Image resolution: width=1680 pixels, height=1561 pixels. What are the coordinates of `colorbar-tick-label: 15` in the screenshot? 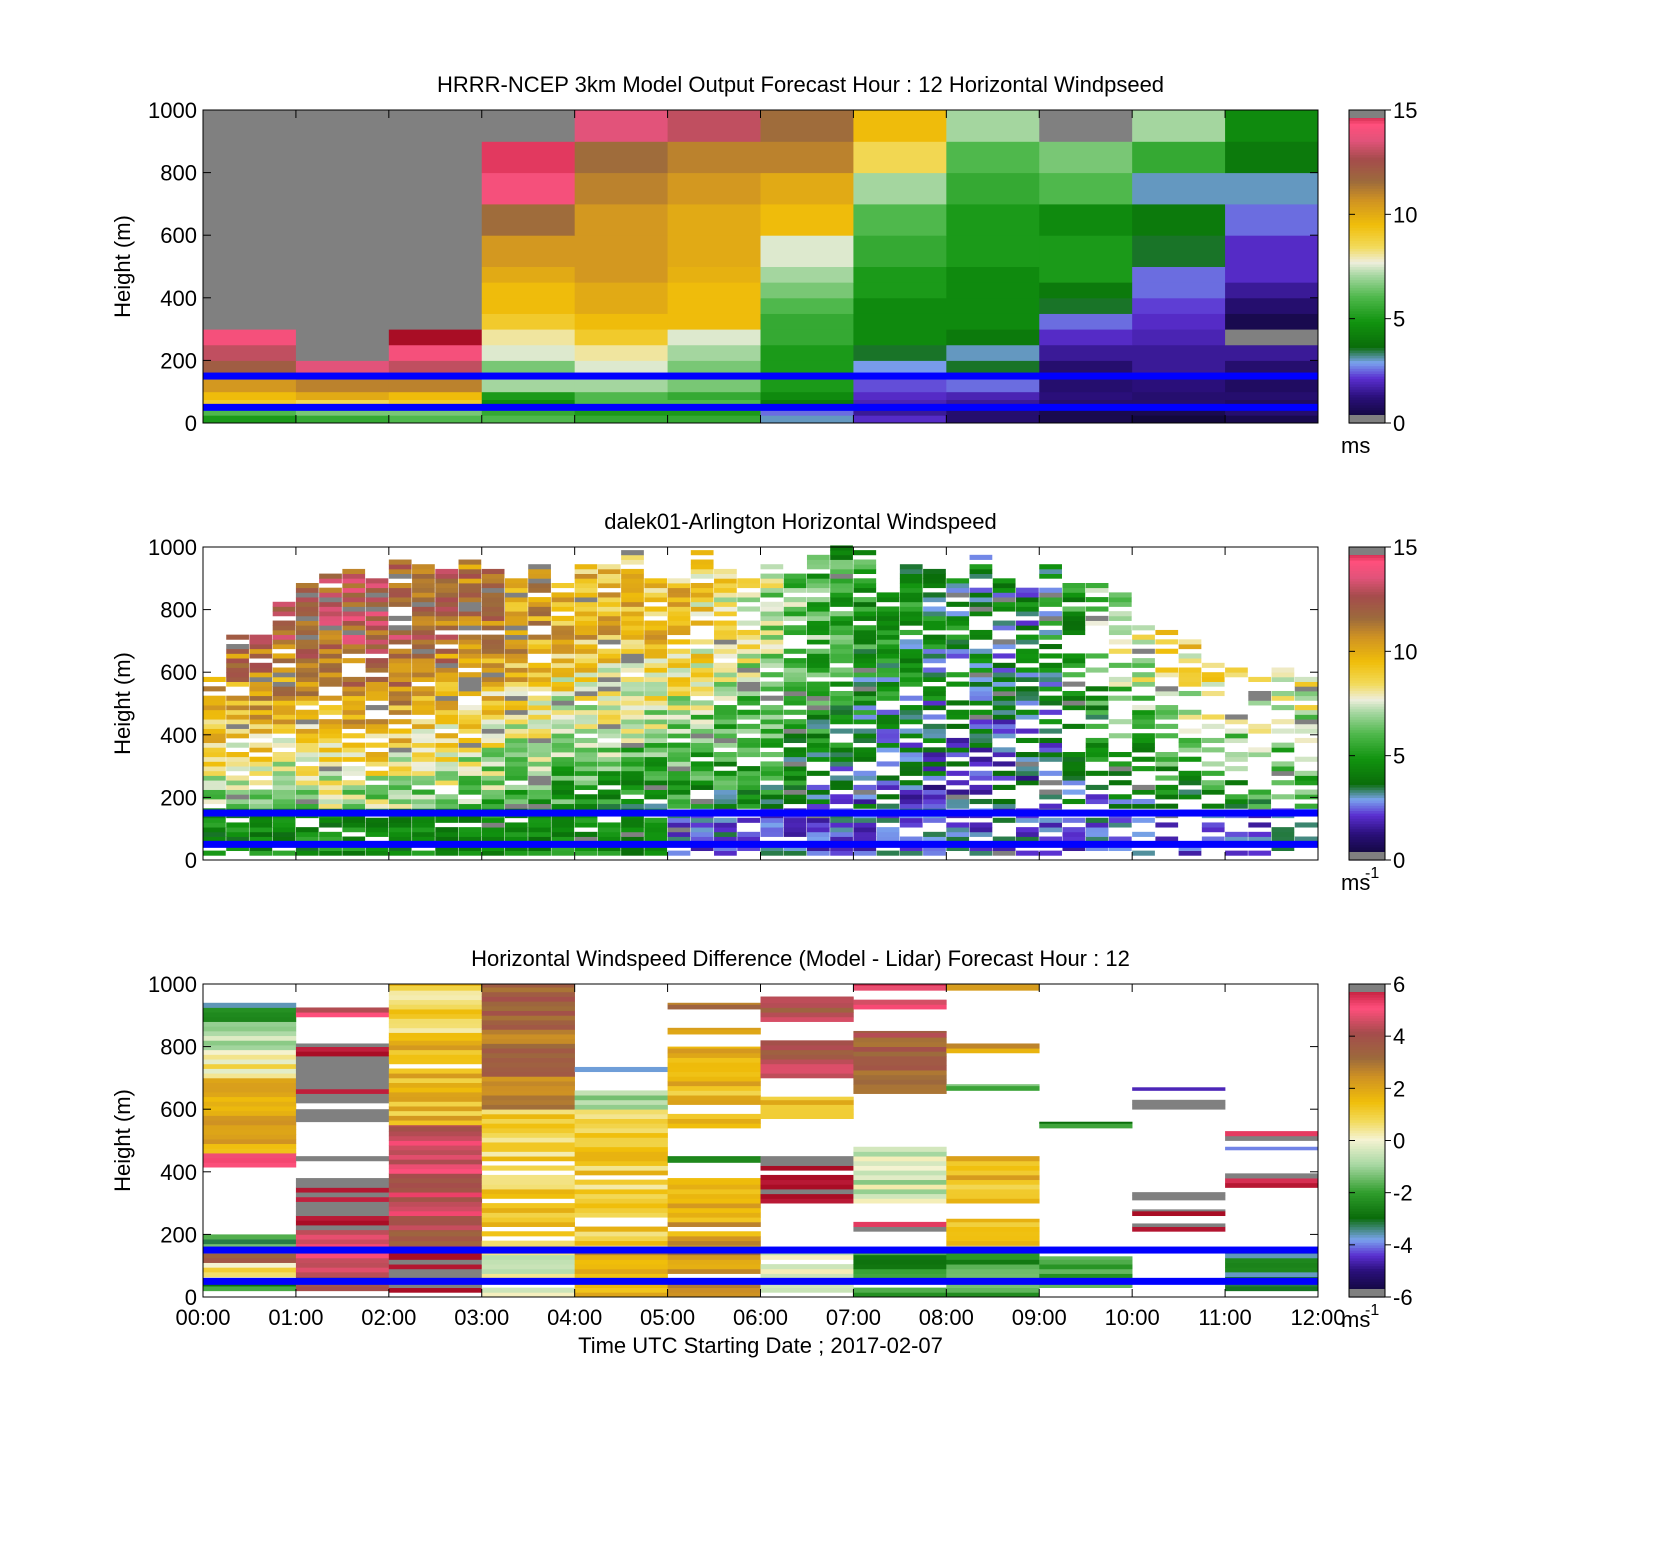 It's located at (1405, 110).